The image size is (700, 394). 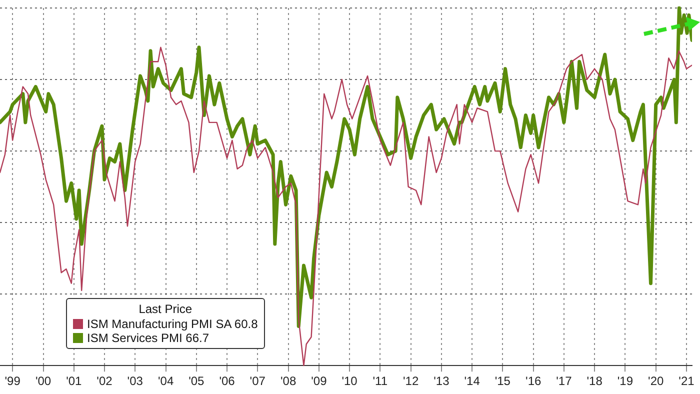 I want to click on x-tick-label: '21, so click(x=686, y=381).